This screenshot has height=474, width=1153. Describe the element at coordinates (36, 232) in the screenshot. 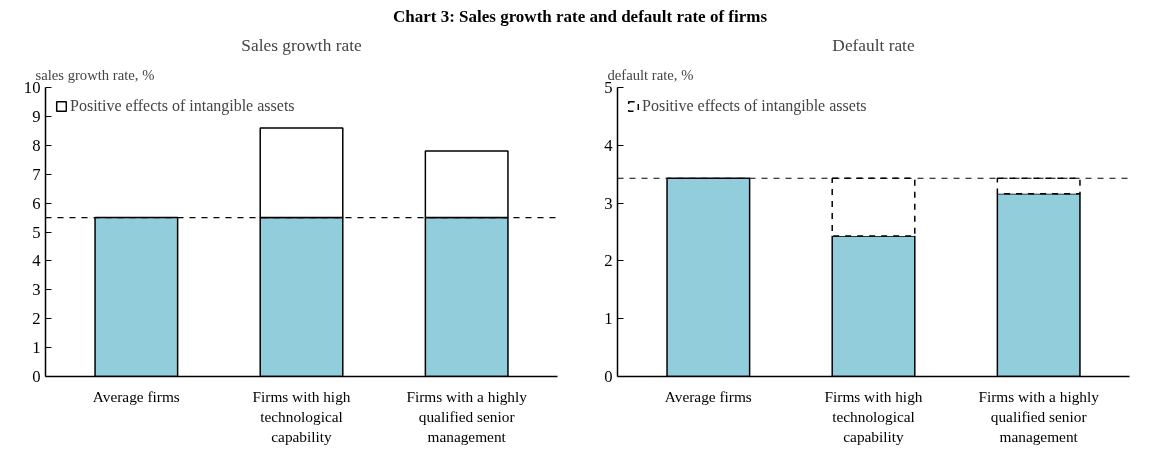

I see `y-tick-label: 5` at that location.